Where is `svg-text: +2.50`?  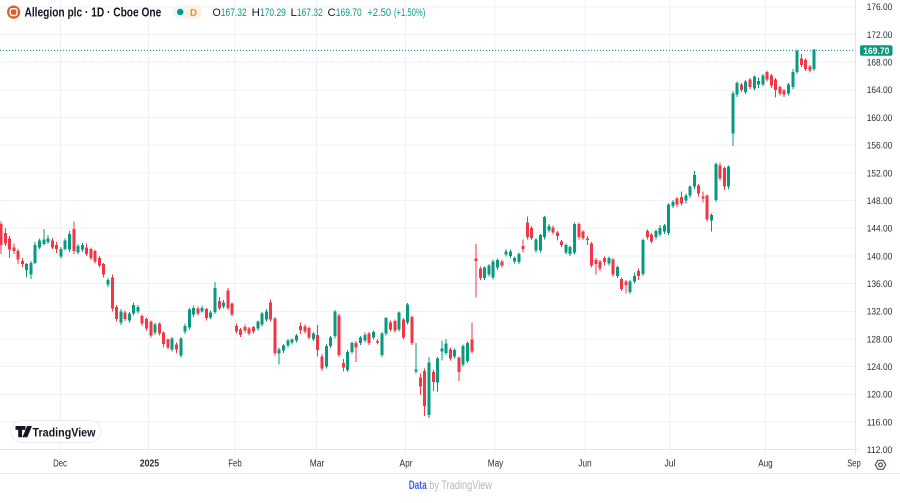
svg-text: +2.50 is located at coordinates (379, 13).